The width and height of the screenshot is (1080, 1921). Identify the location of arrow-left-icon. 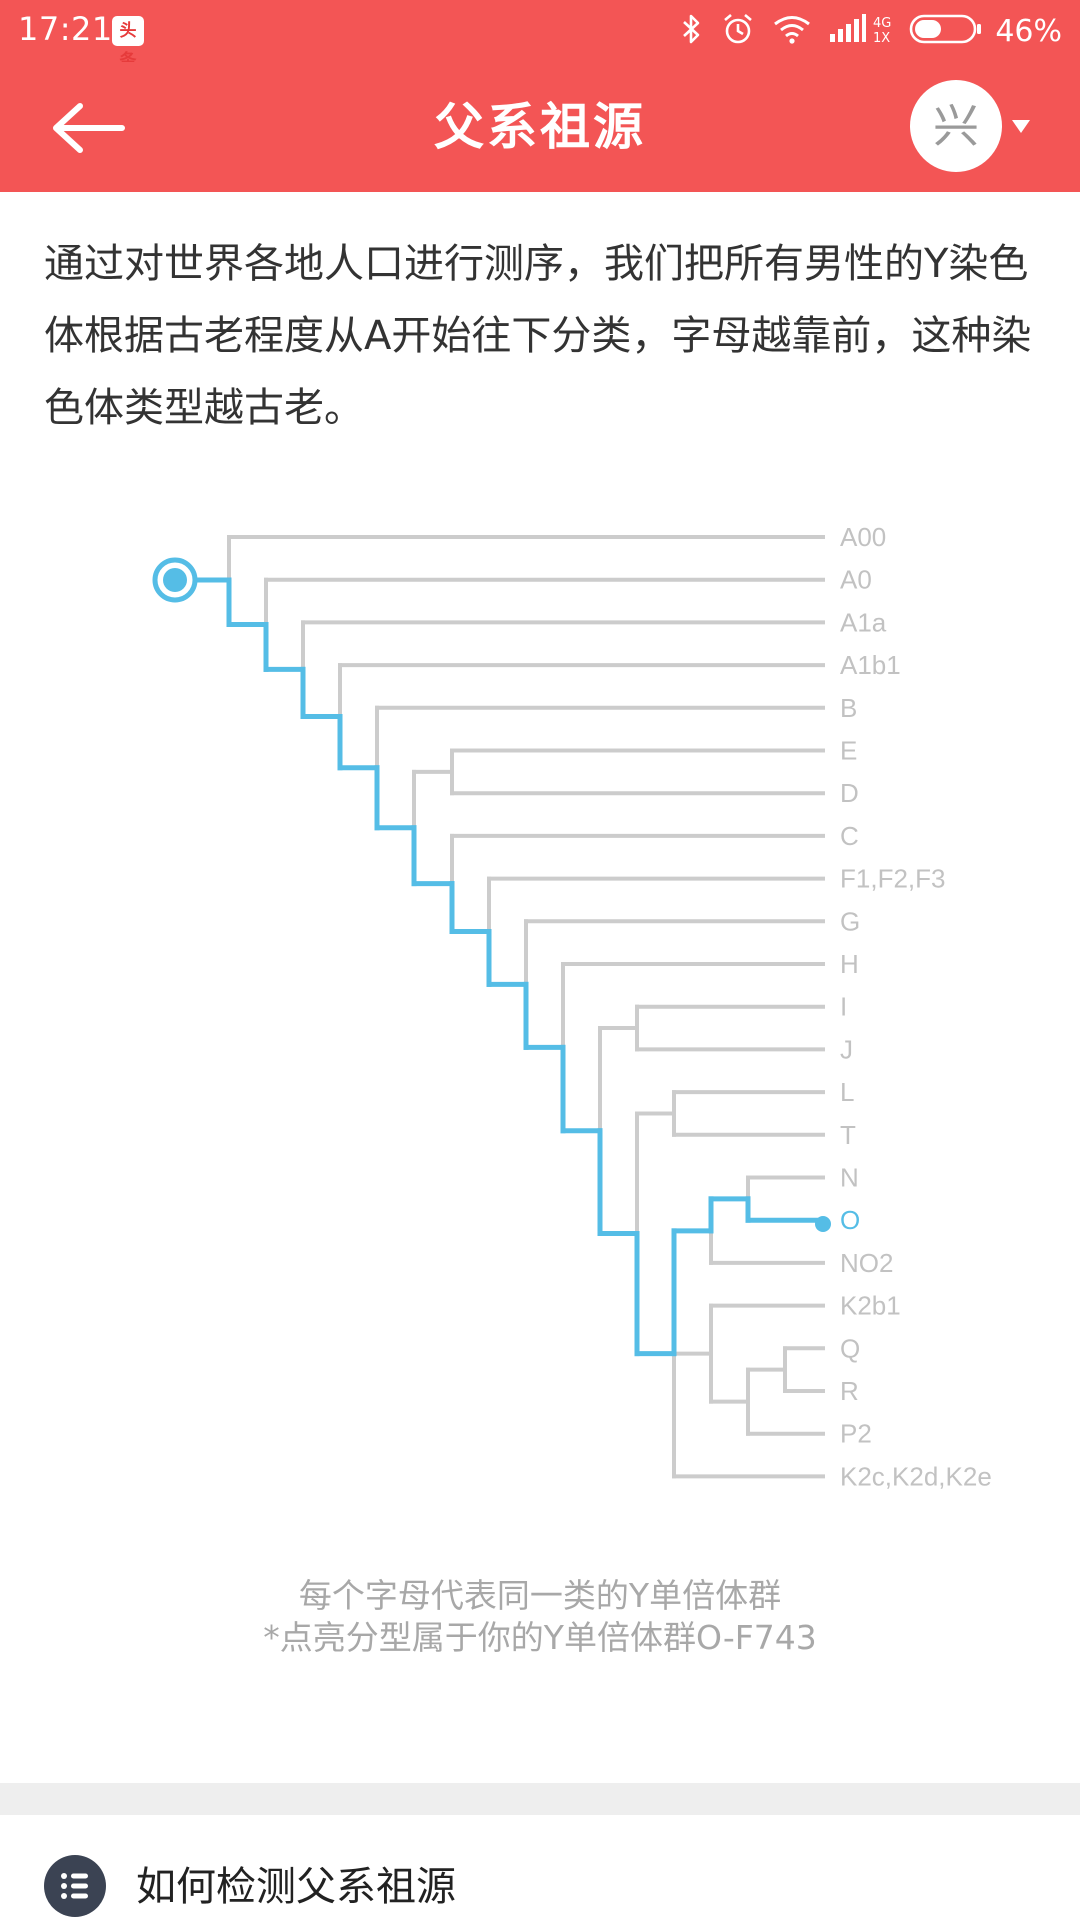
(89, 128).